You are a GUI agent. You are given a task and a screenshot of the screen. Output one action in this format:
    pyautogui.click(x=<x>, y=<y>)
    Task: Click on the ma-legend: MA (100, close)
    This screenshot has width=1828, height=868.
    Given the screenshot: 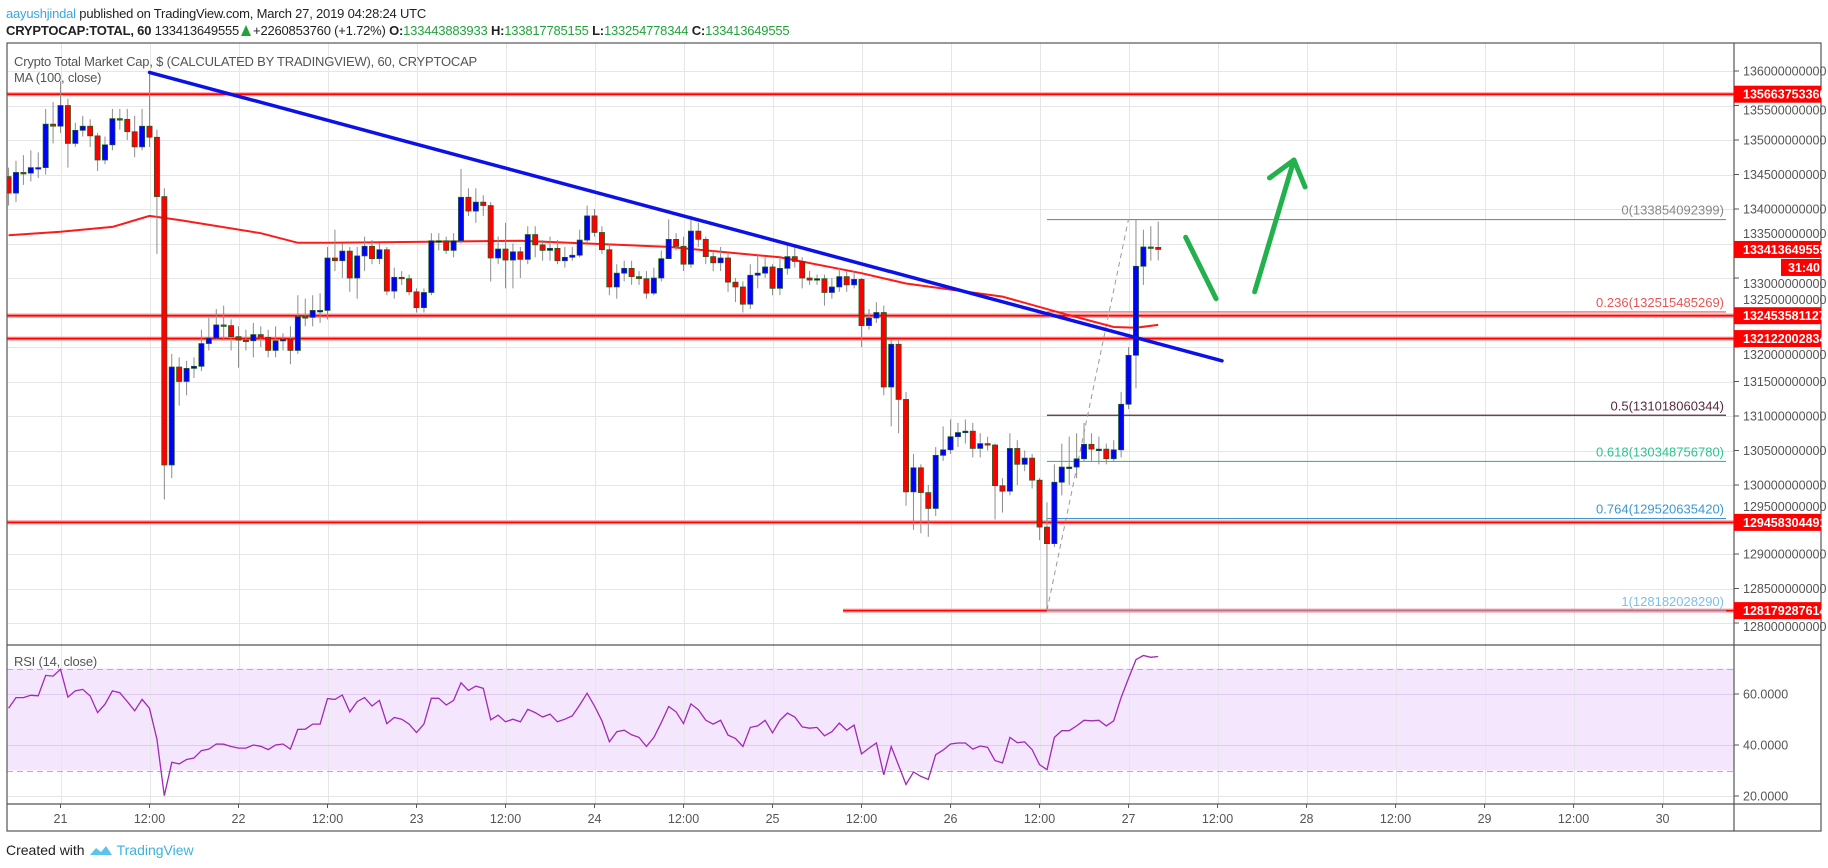 What is the action you would take?
    pyautogui.click(x=58, y=77)
    